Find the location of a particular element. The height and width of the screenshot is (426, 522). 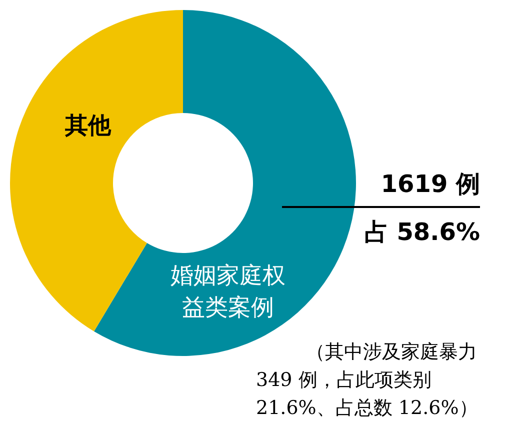

text: 占 58.6% is located at coordinates (422, 232).